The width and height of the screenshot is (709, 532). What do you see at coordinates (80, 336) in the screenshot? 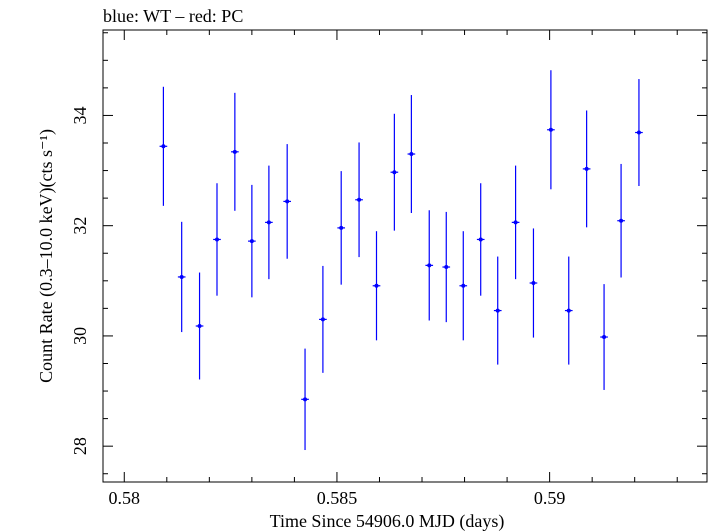
I see `y-tick-label: 30` at bounding box center [80, 336].